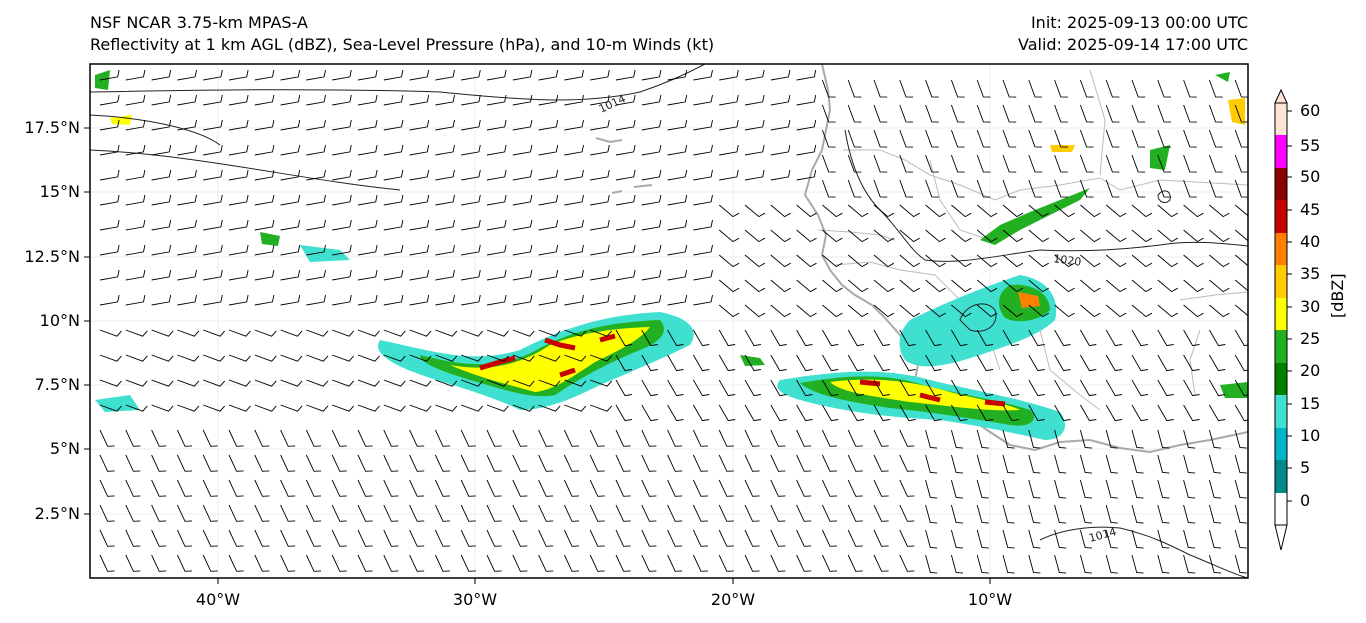 Image resolution: width=1366 pixels, height=623 pixels. I want to click on colorbar-tick-label: 5, so click(1305, 467).